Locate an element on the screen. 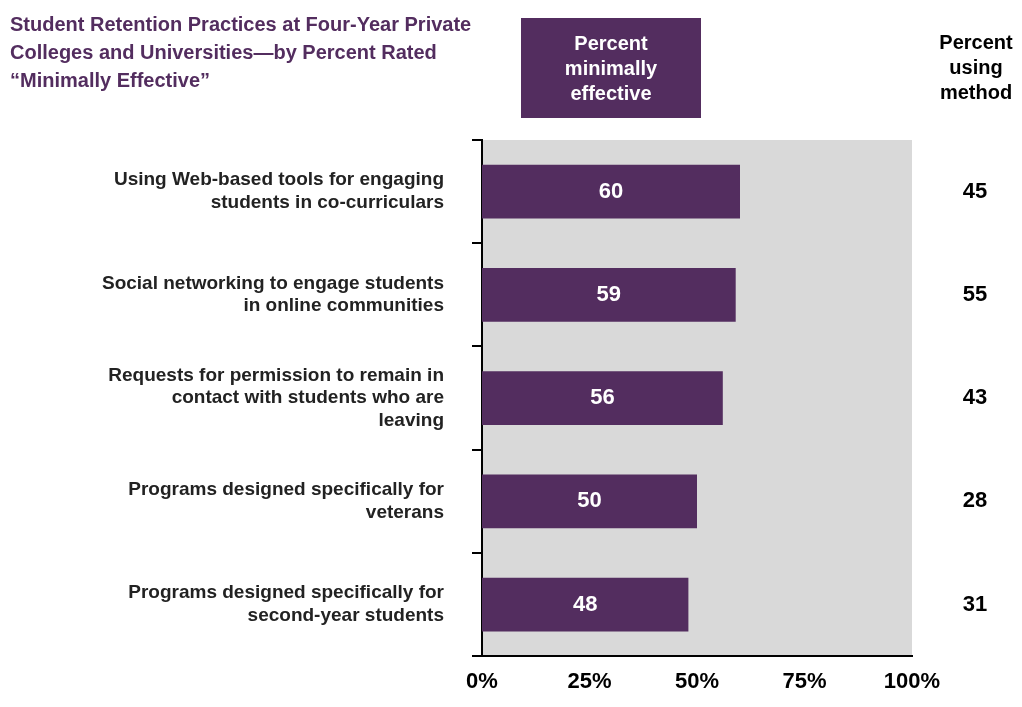 Image resolution: width=1022 pixels, height=707 pixels. data-label: 59 is located at coordinates (609, 293).